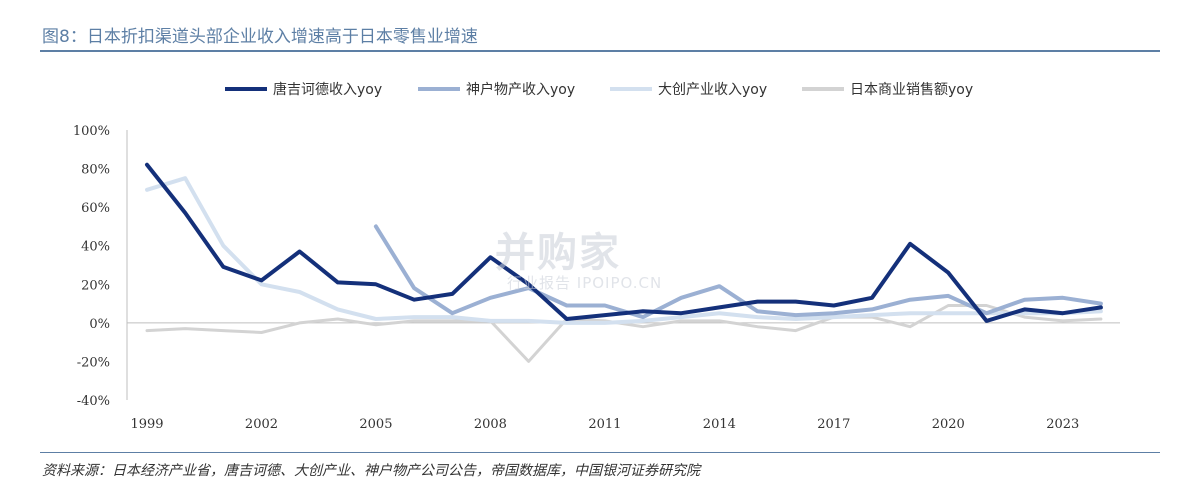 The width and height of the screenshot is (1199, 501). What do you see at coordinates (719, 424) in the screenshot?
I see `x-tick-label: 2014` at bounding box center [719, 424].